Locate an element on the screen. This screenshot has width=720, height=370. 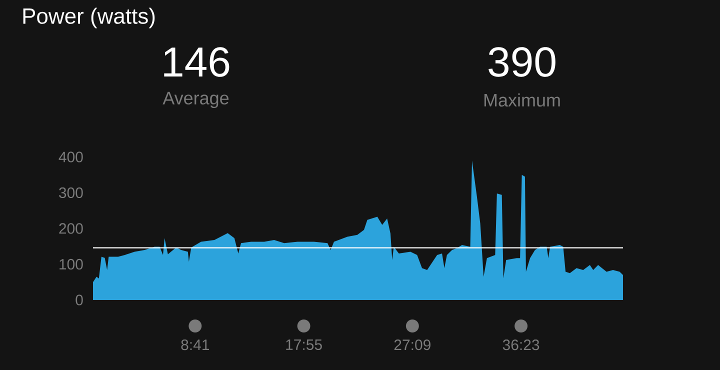
y-tick-label: 300 is located at coordinates (71, 192).